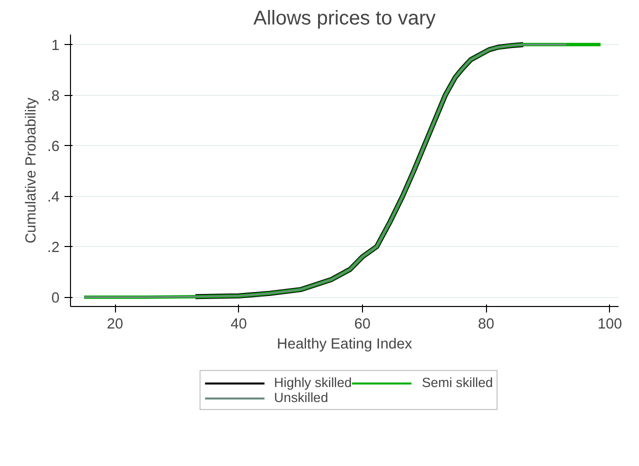  What do you see at coordinates (115, 324) in the screenshot?
I see `x-tick-label: 20` at bounding box center [115, 324].